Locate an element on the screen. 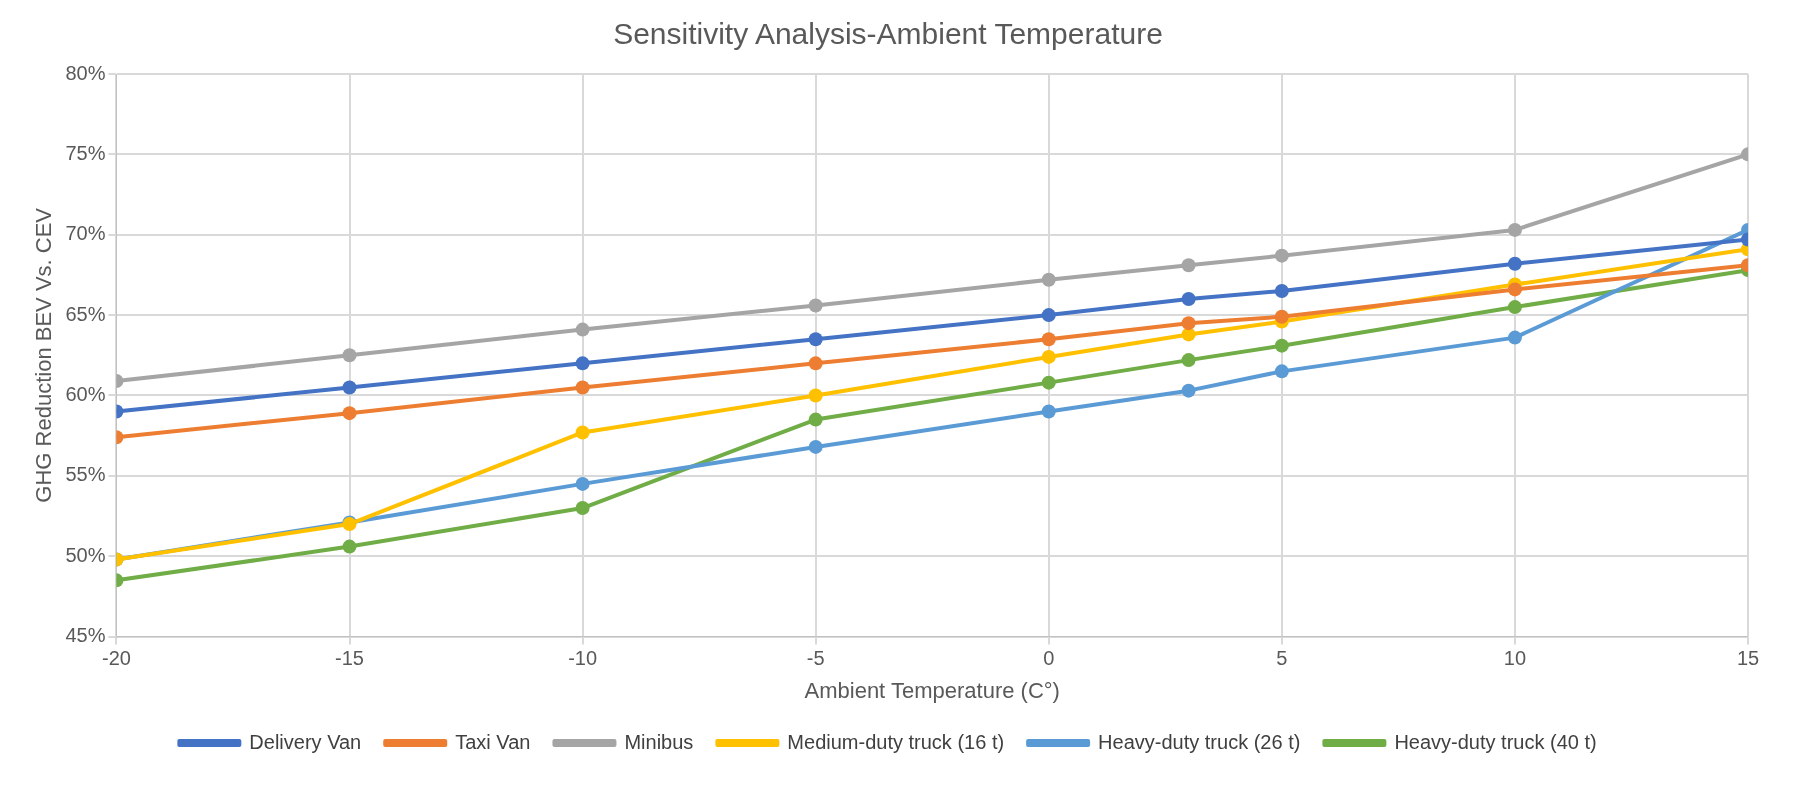 The image size is (1798, 785). y-tick-label: 75% is located at coordinates (85, 152).